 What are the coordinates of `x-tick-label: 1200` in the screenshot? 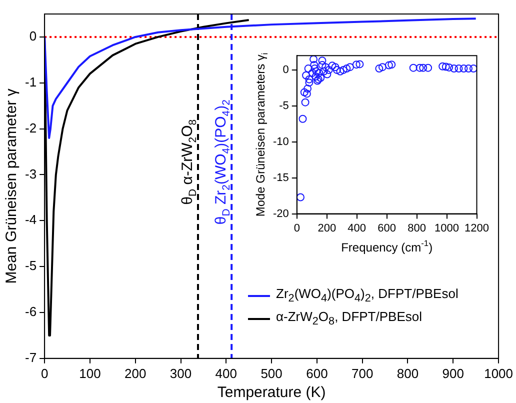 It's located at (477, 228).